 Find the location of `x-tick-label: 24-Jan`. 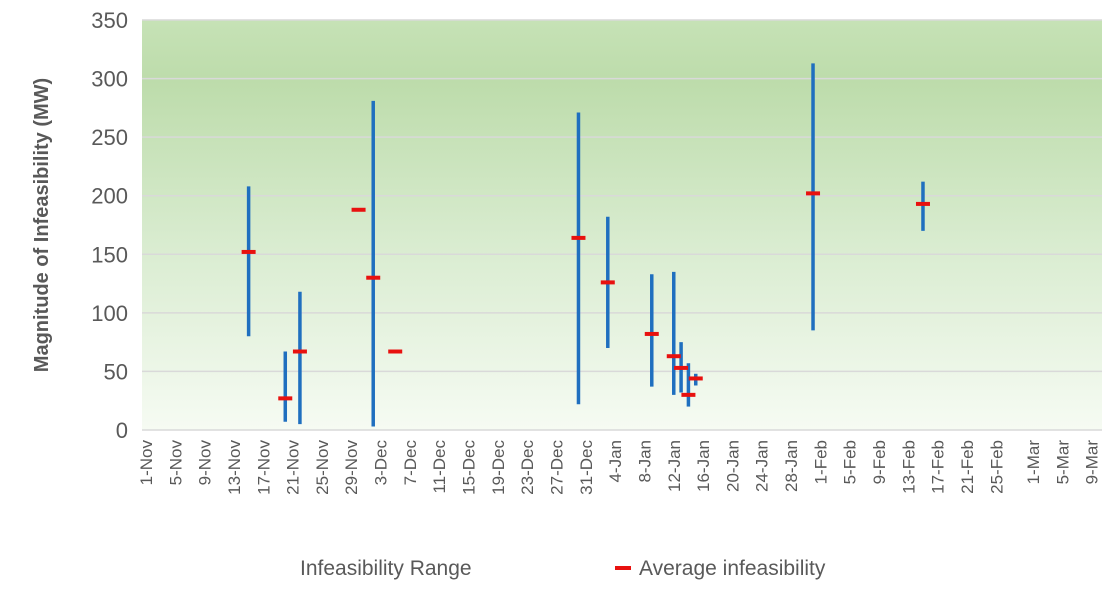

x-tick-label: 24-Jan is located at coordinates (762, 466).